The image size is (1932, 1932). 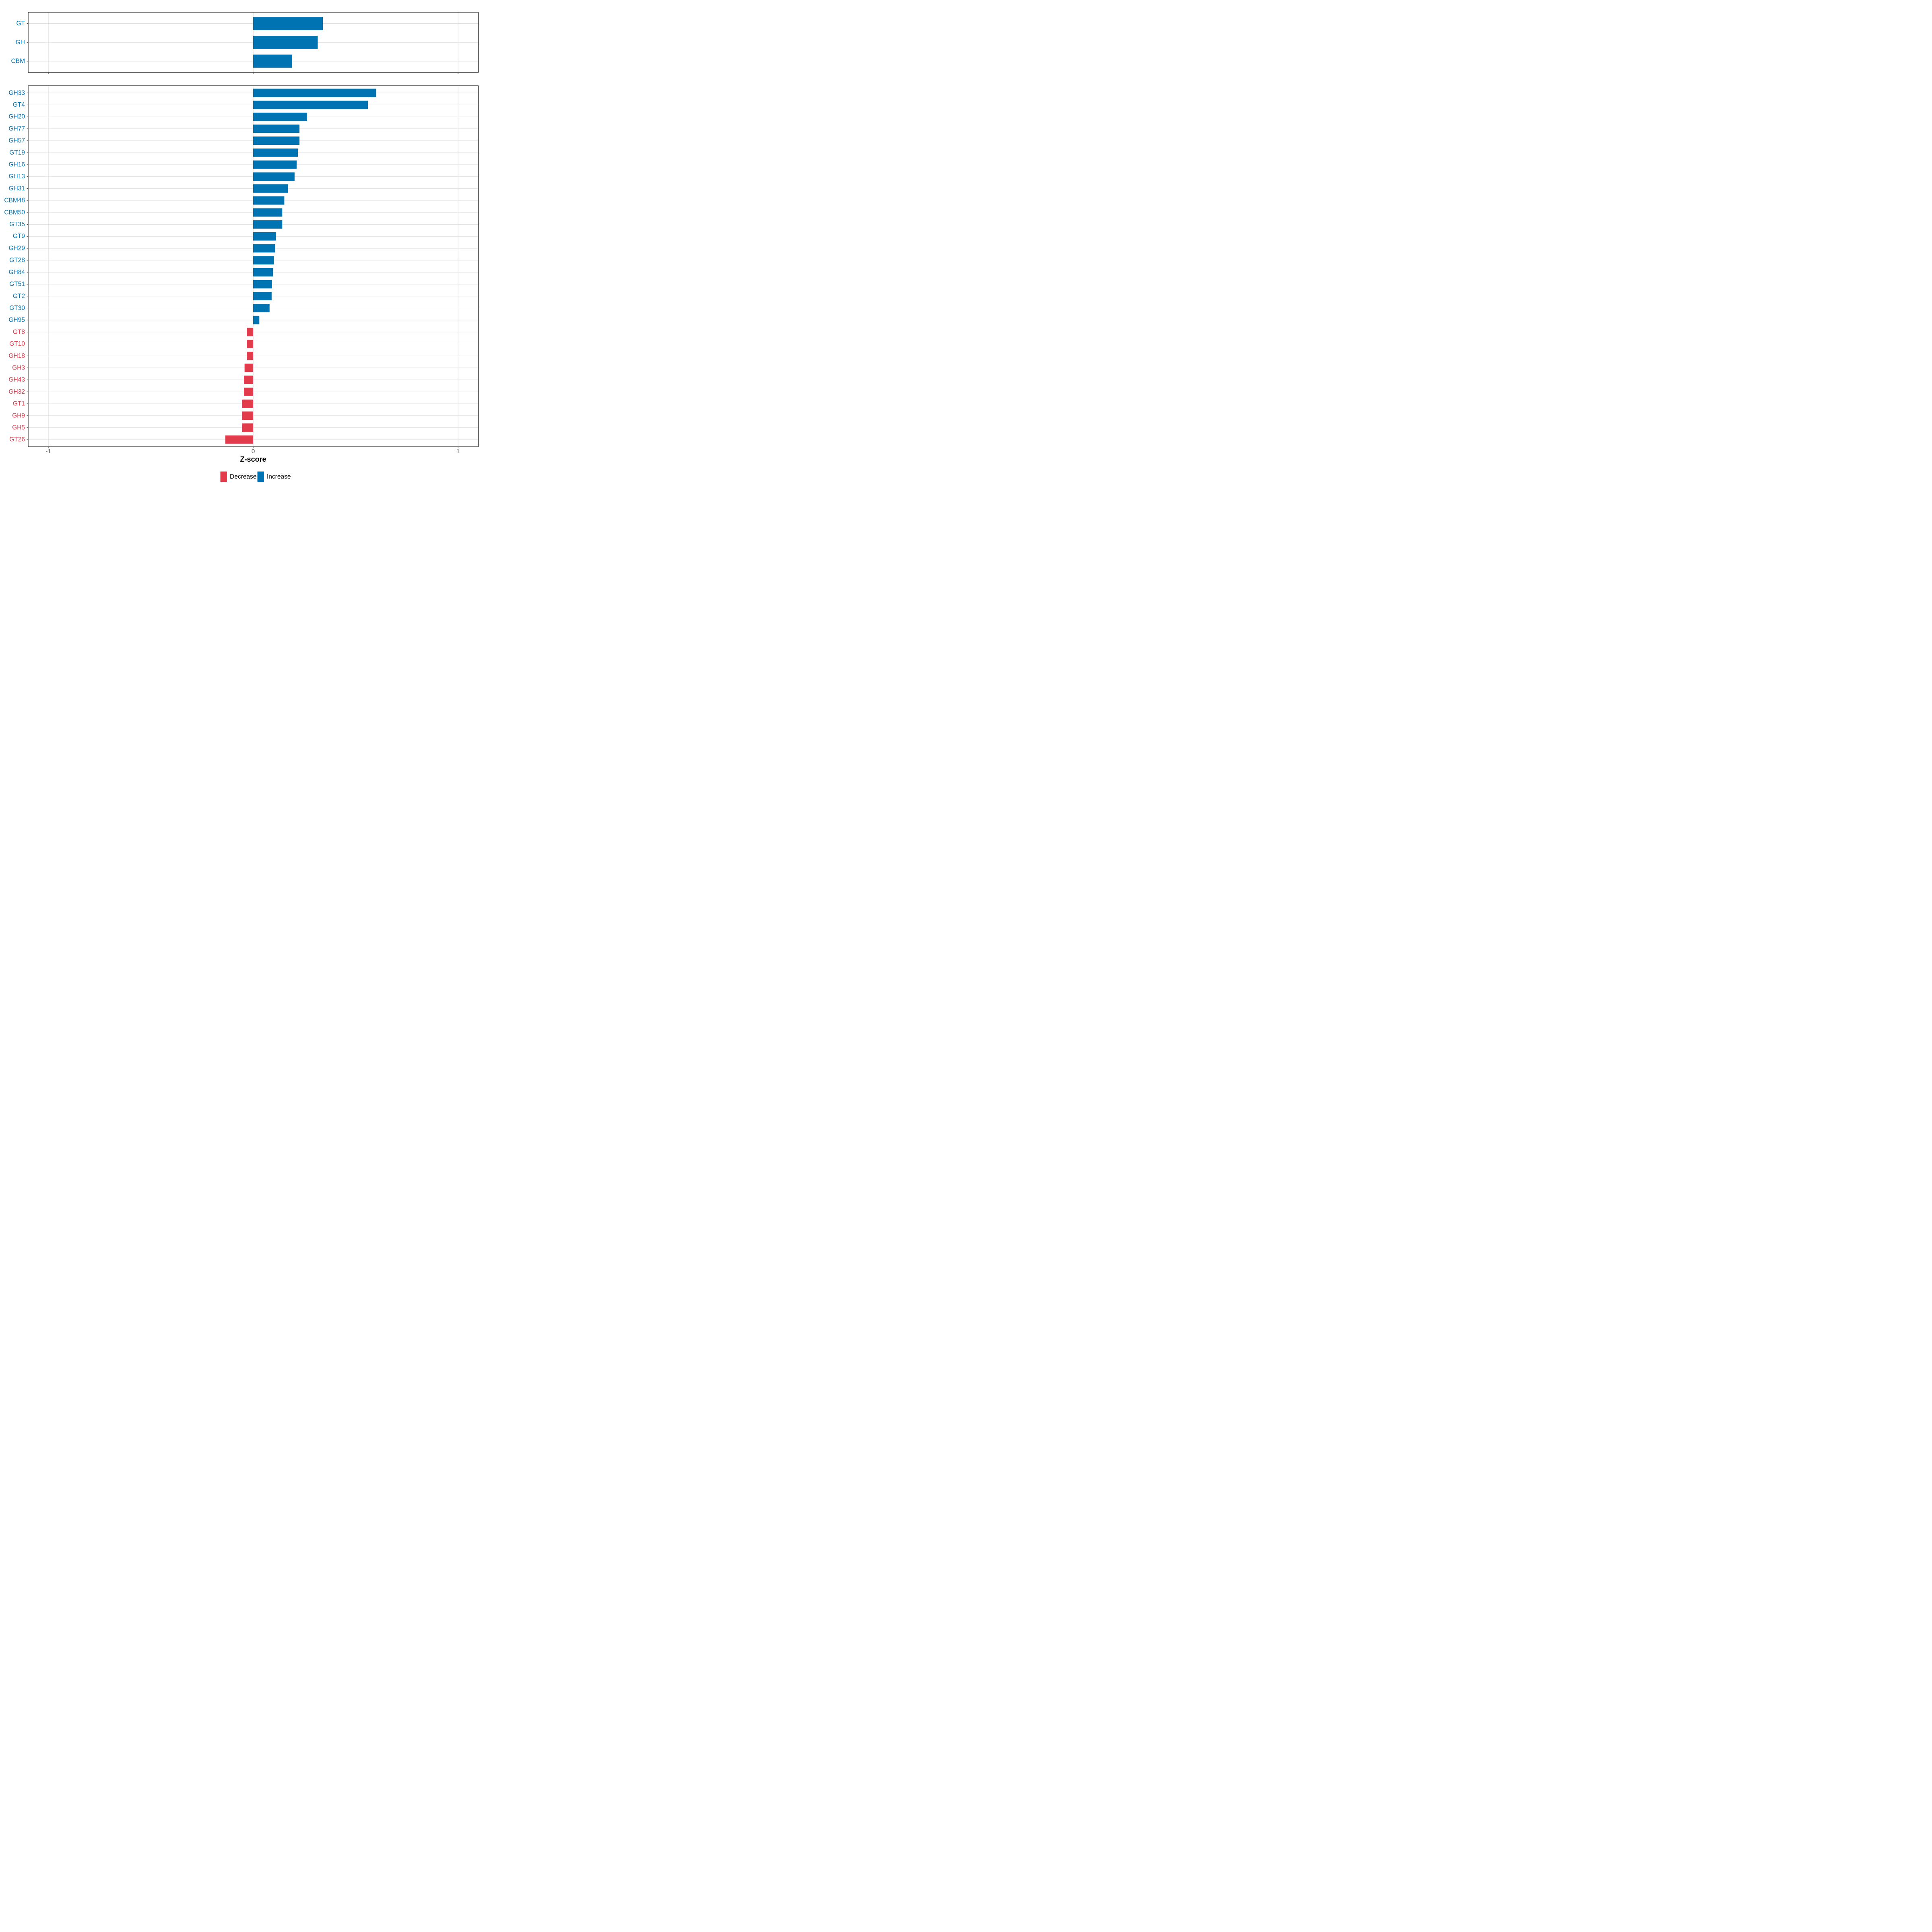 What do you see at coordinates (17, 164) in the screenshot?
I see `category-label-GH16: GH16` at bounding box center [17, 164].